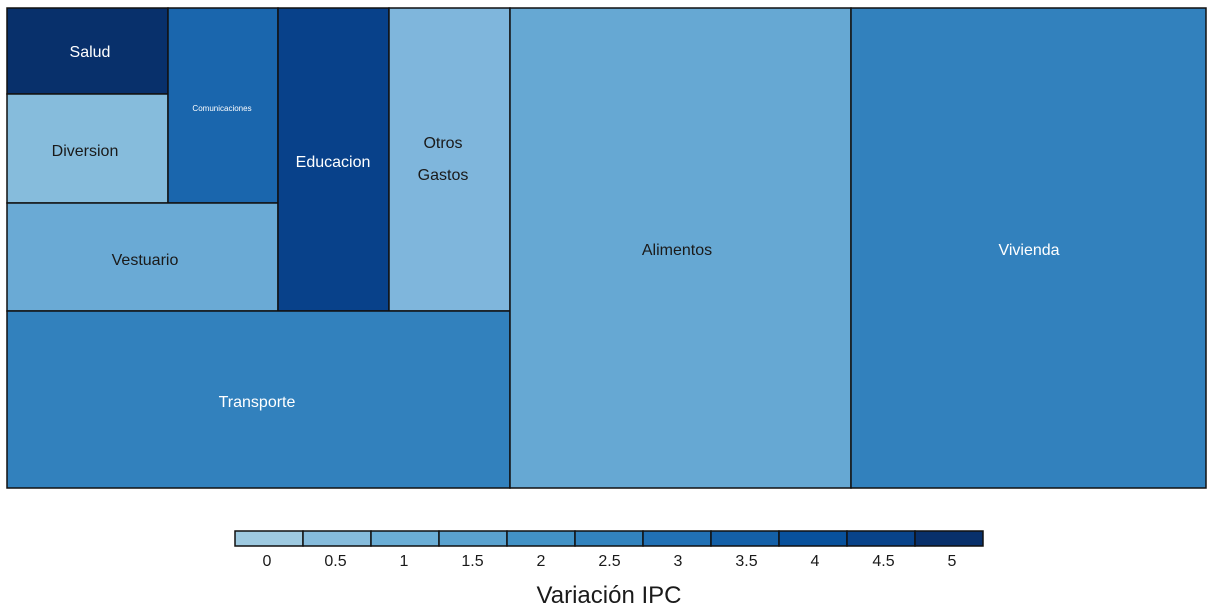 This screenshot has width=1207, height=607. I want to click on tile-otros-gastos, so click(449, 159).